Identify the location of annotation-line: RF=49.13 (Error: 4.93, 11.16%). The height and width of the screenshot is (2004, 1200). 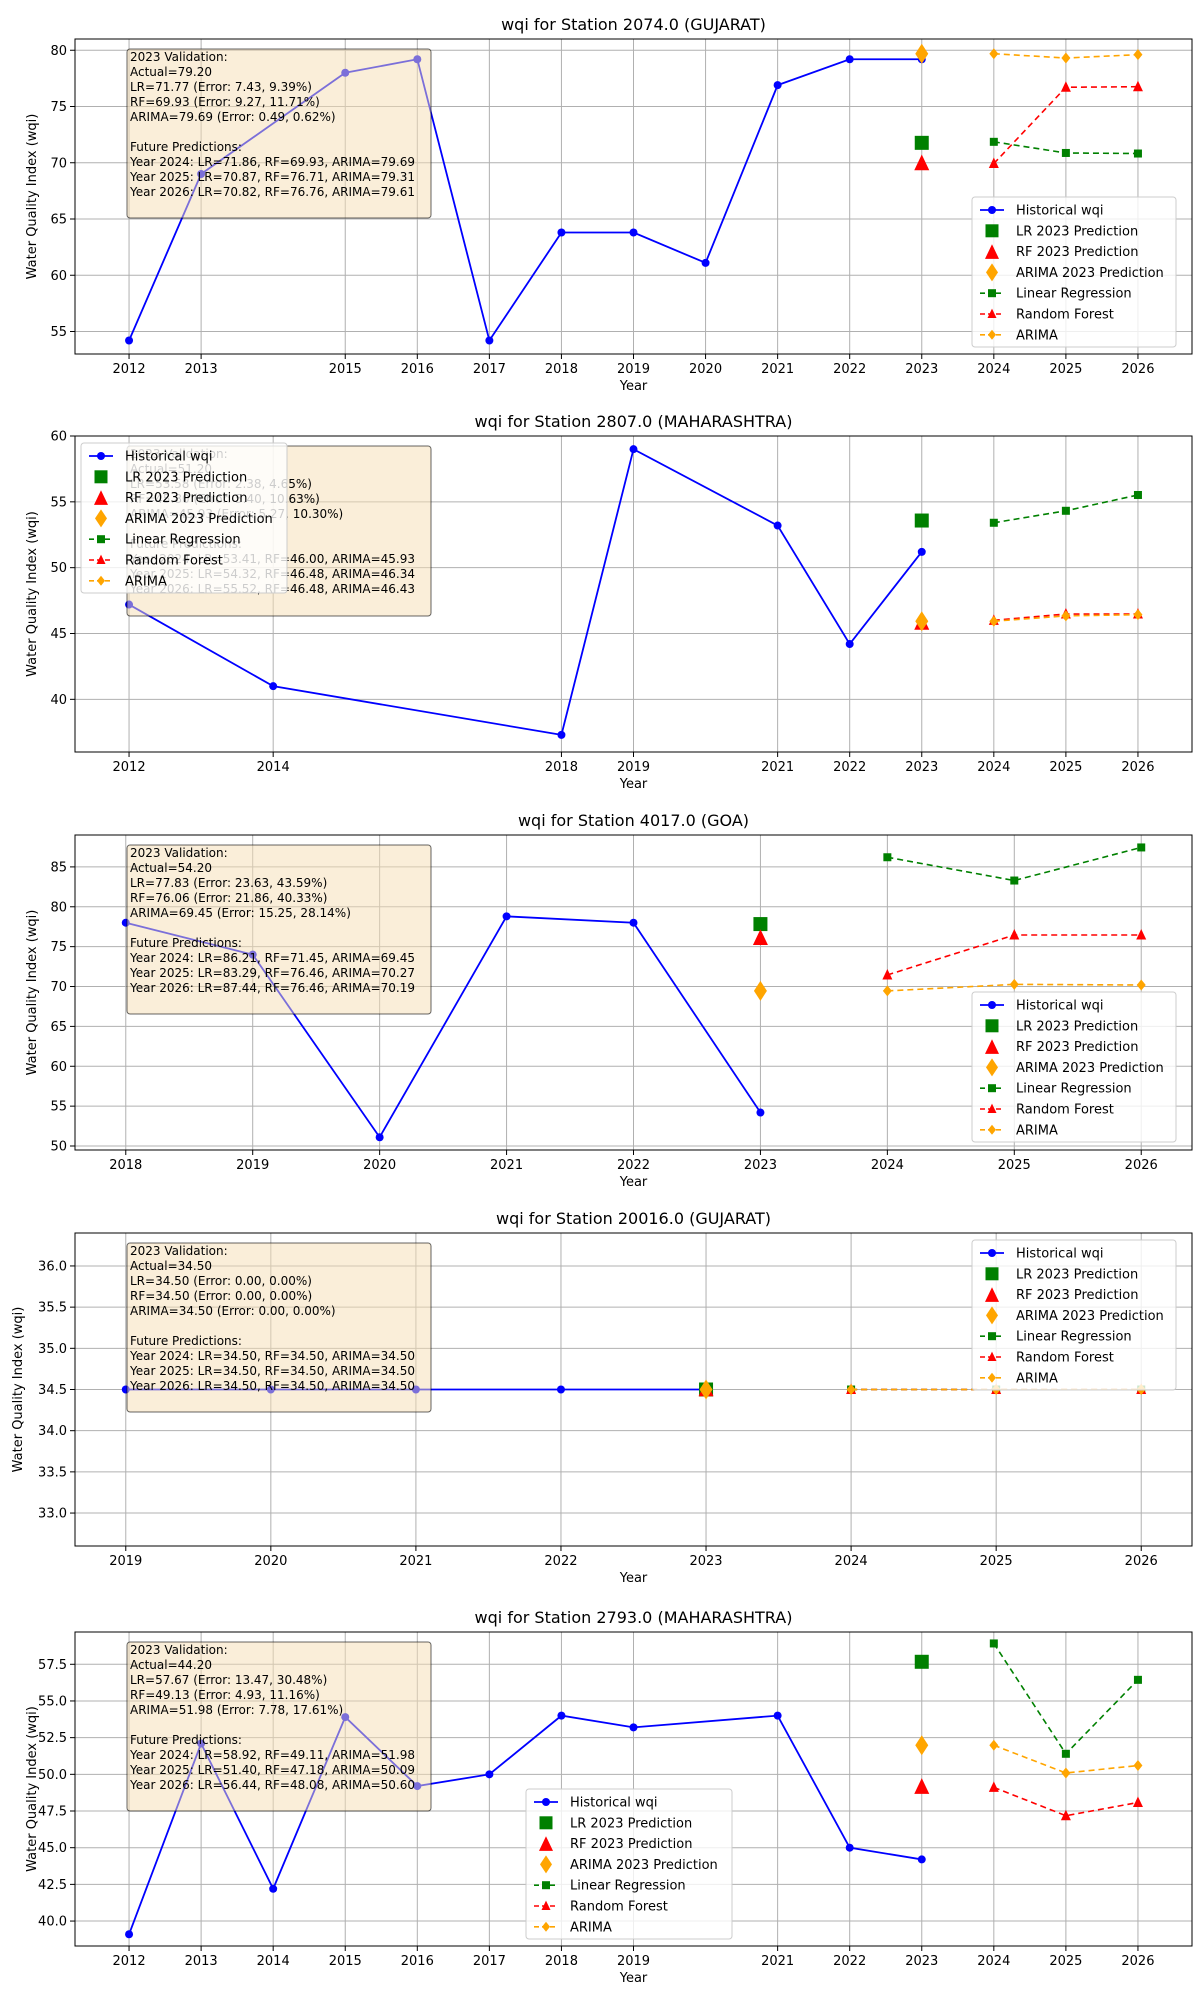
(225, 1695).